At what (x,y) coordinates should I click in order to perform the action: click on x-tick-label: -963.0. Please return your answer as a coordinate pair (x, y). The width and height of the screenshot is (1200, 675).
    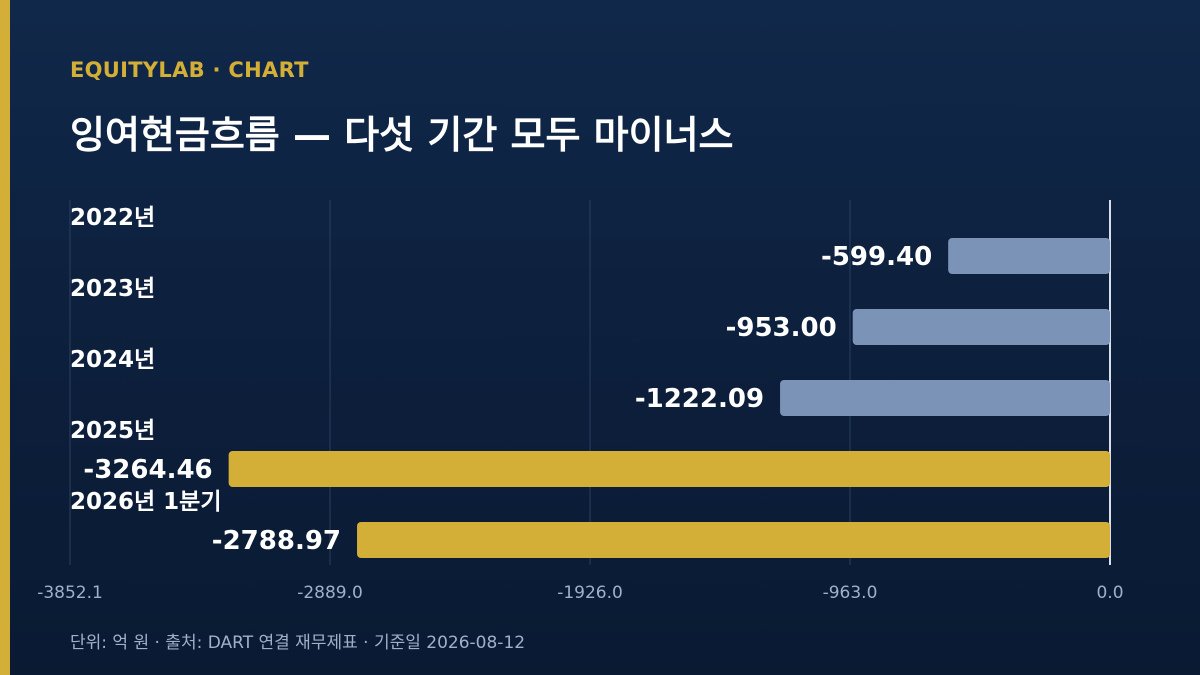
    Looking at the image, I should click on (850, 593).